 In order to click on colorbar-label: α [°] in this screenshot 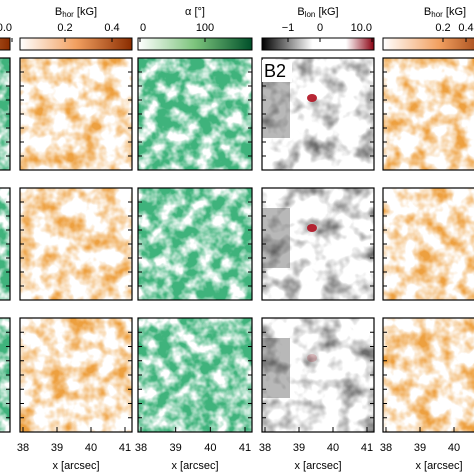, I will do `click(195, 12)`.